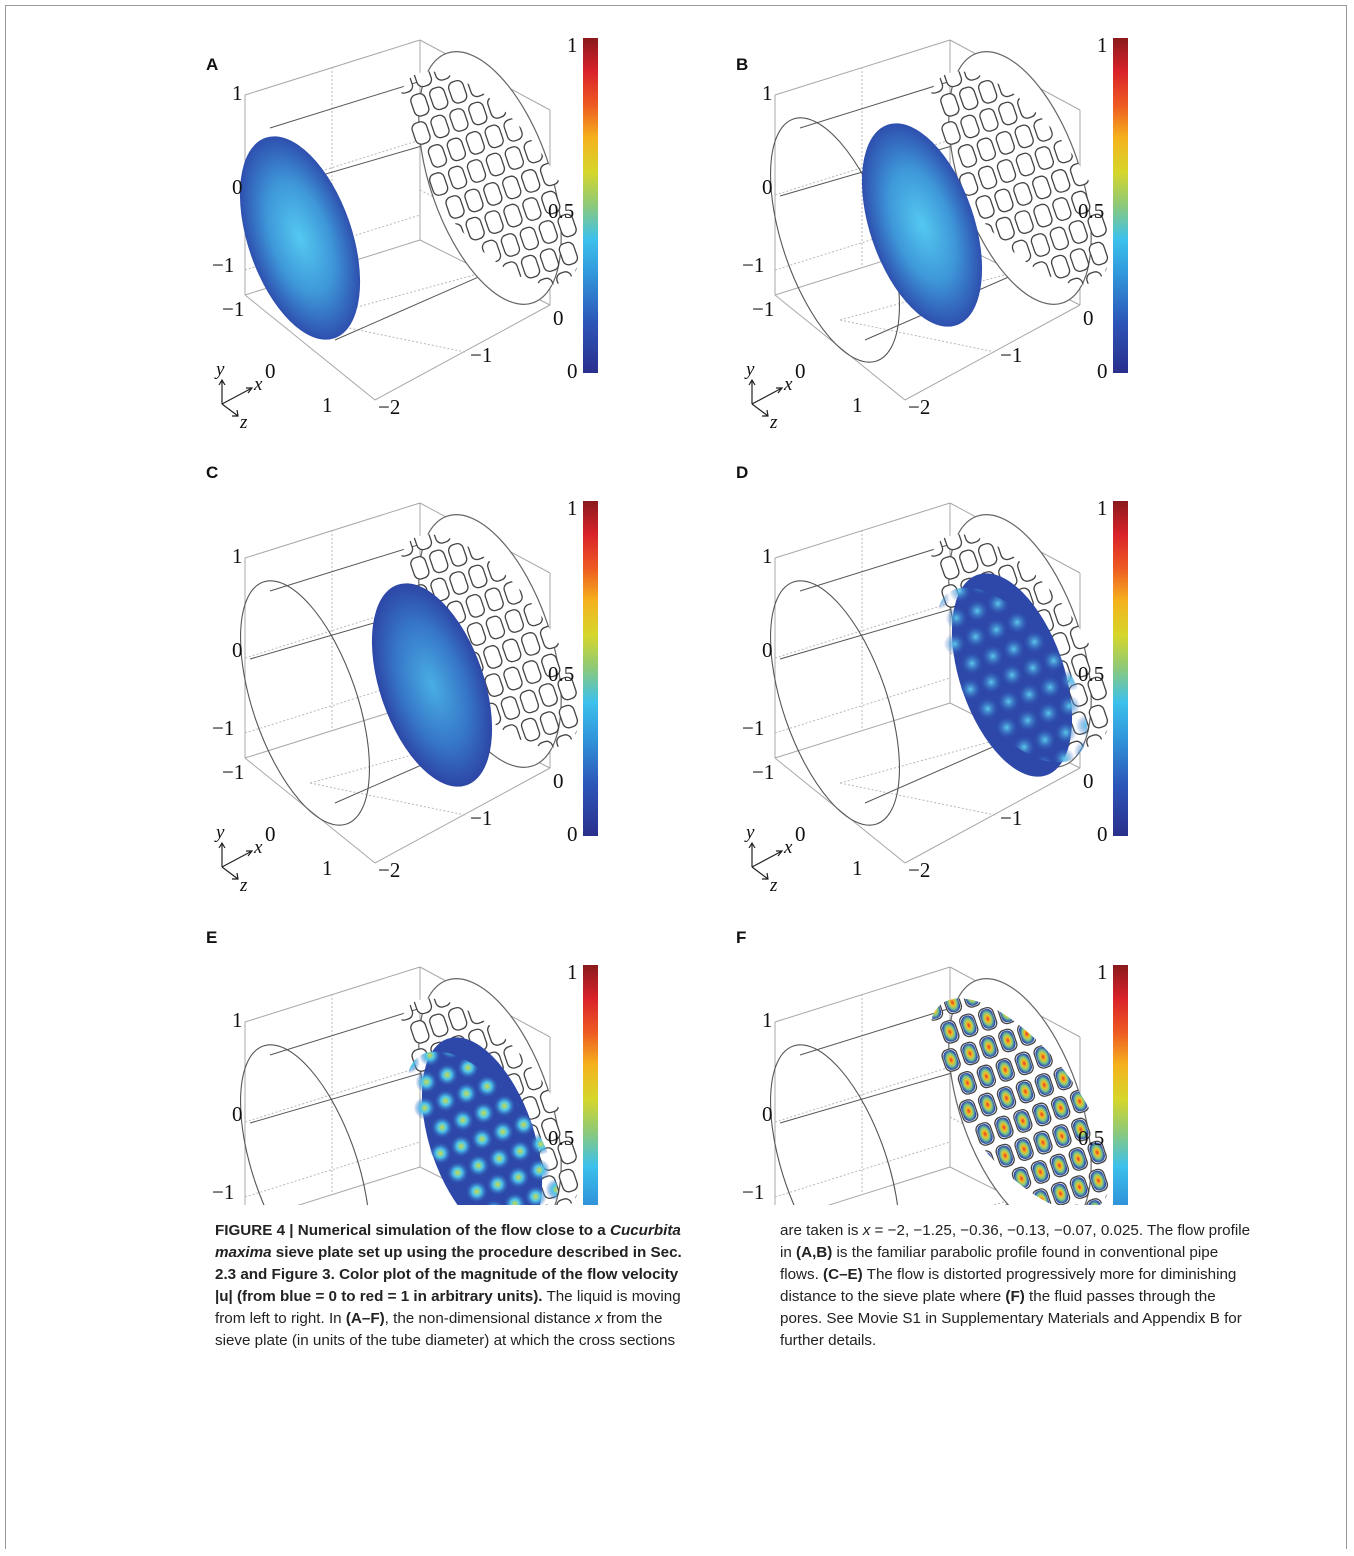 The width and height of the screenshot is (1354, 1556). What do you see at coordinates (494, 178) in the screenshot?
I see `sieve-cells` at bounding box center [494, 178].